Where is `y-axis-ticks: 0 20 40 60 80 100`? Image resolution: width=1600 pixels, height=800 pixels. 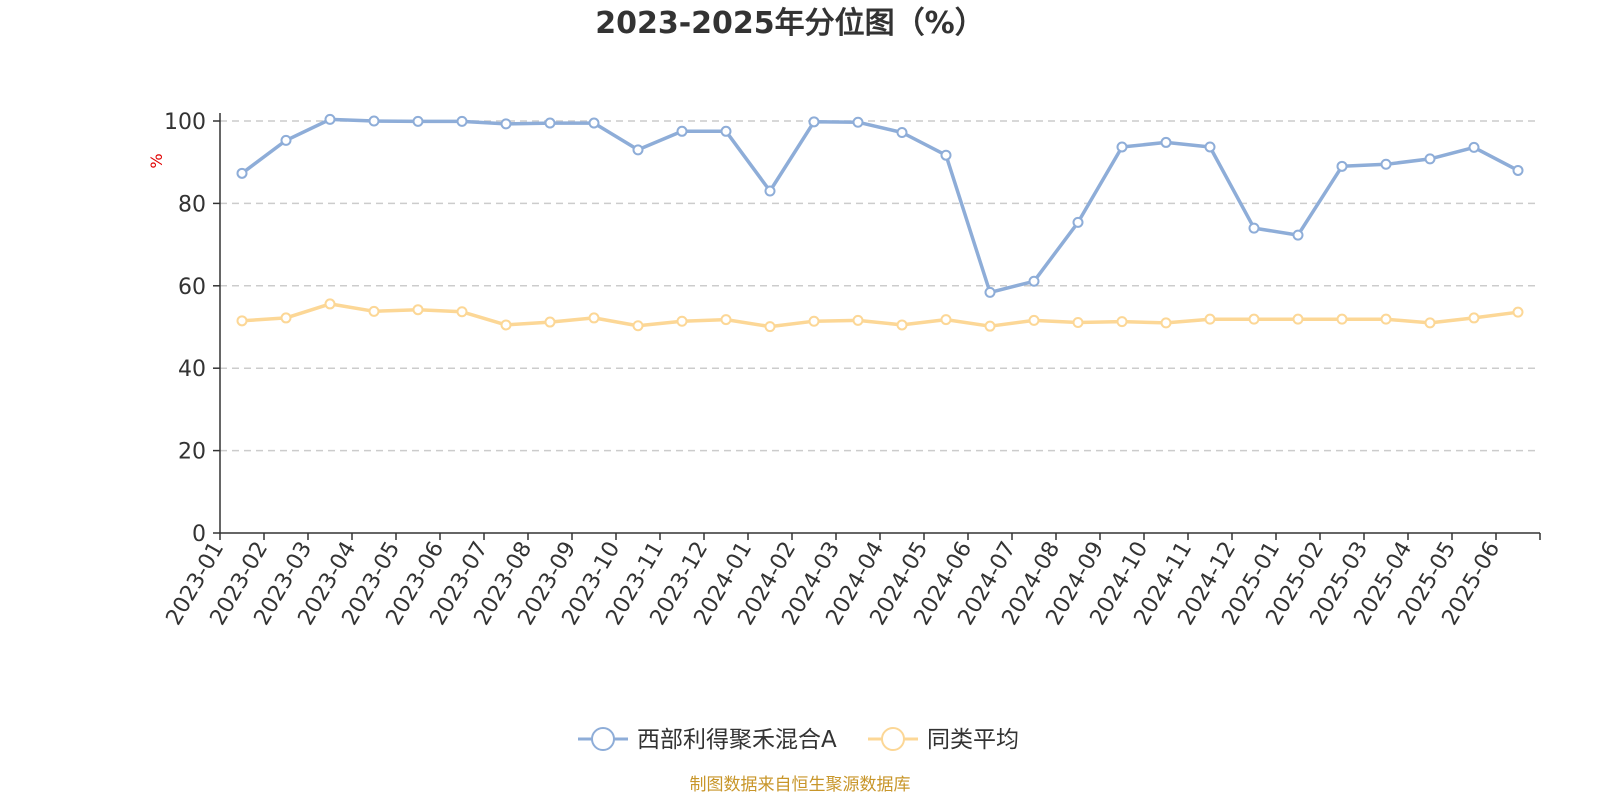
y-axis-ticks: 0 20 40 60 80 100 is located at coordinates (192, 328).